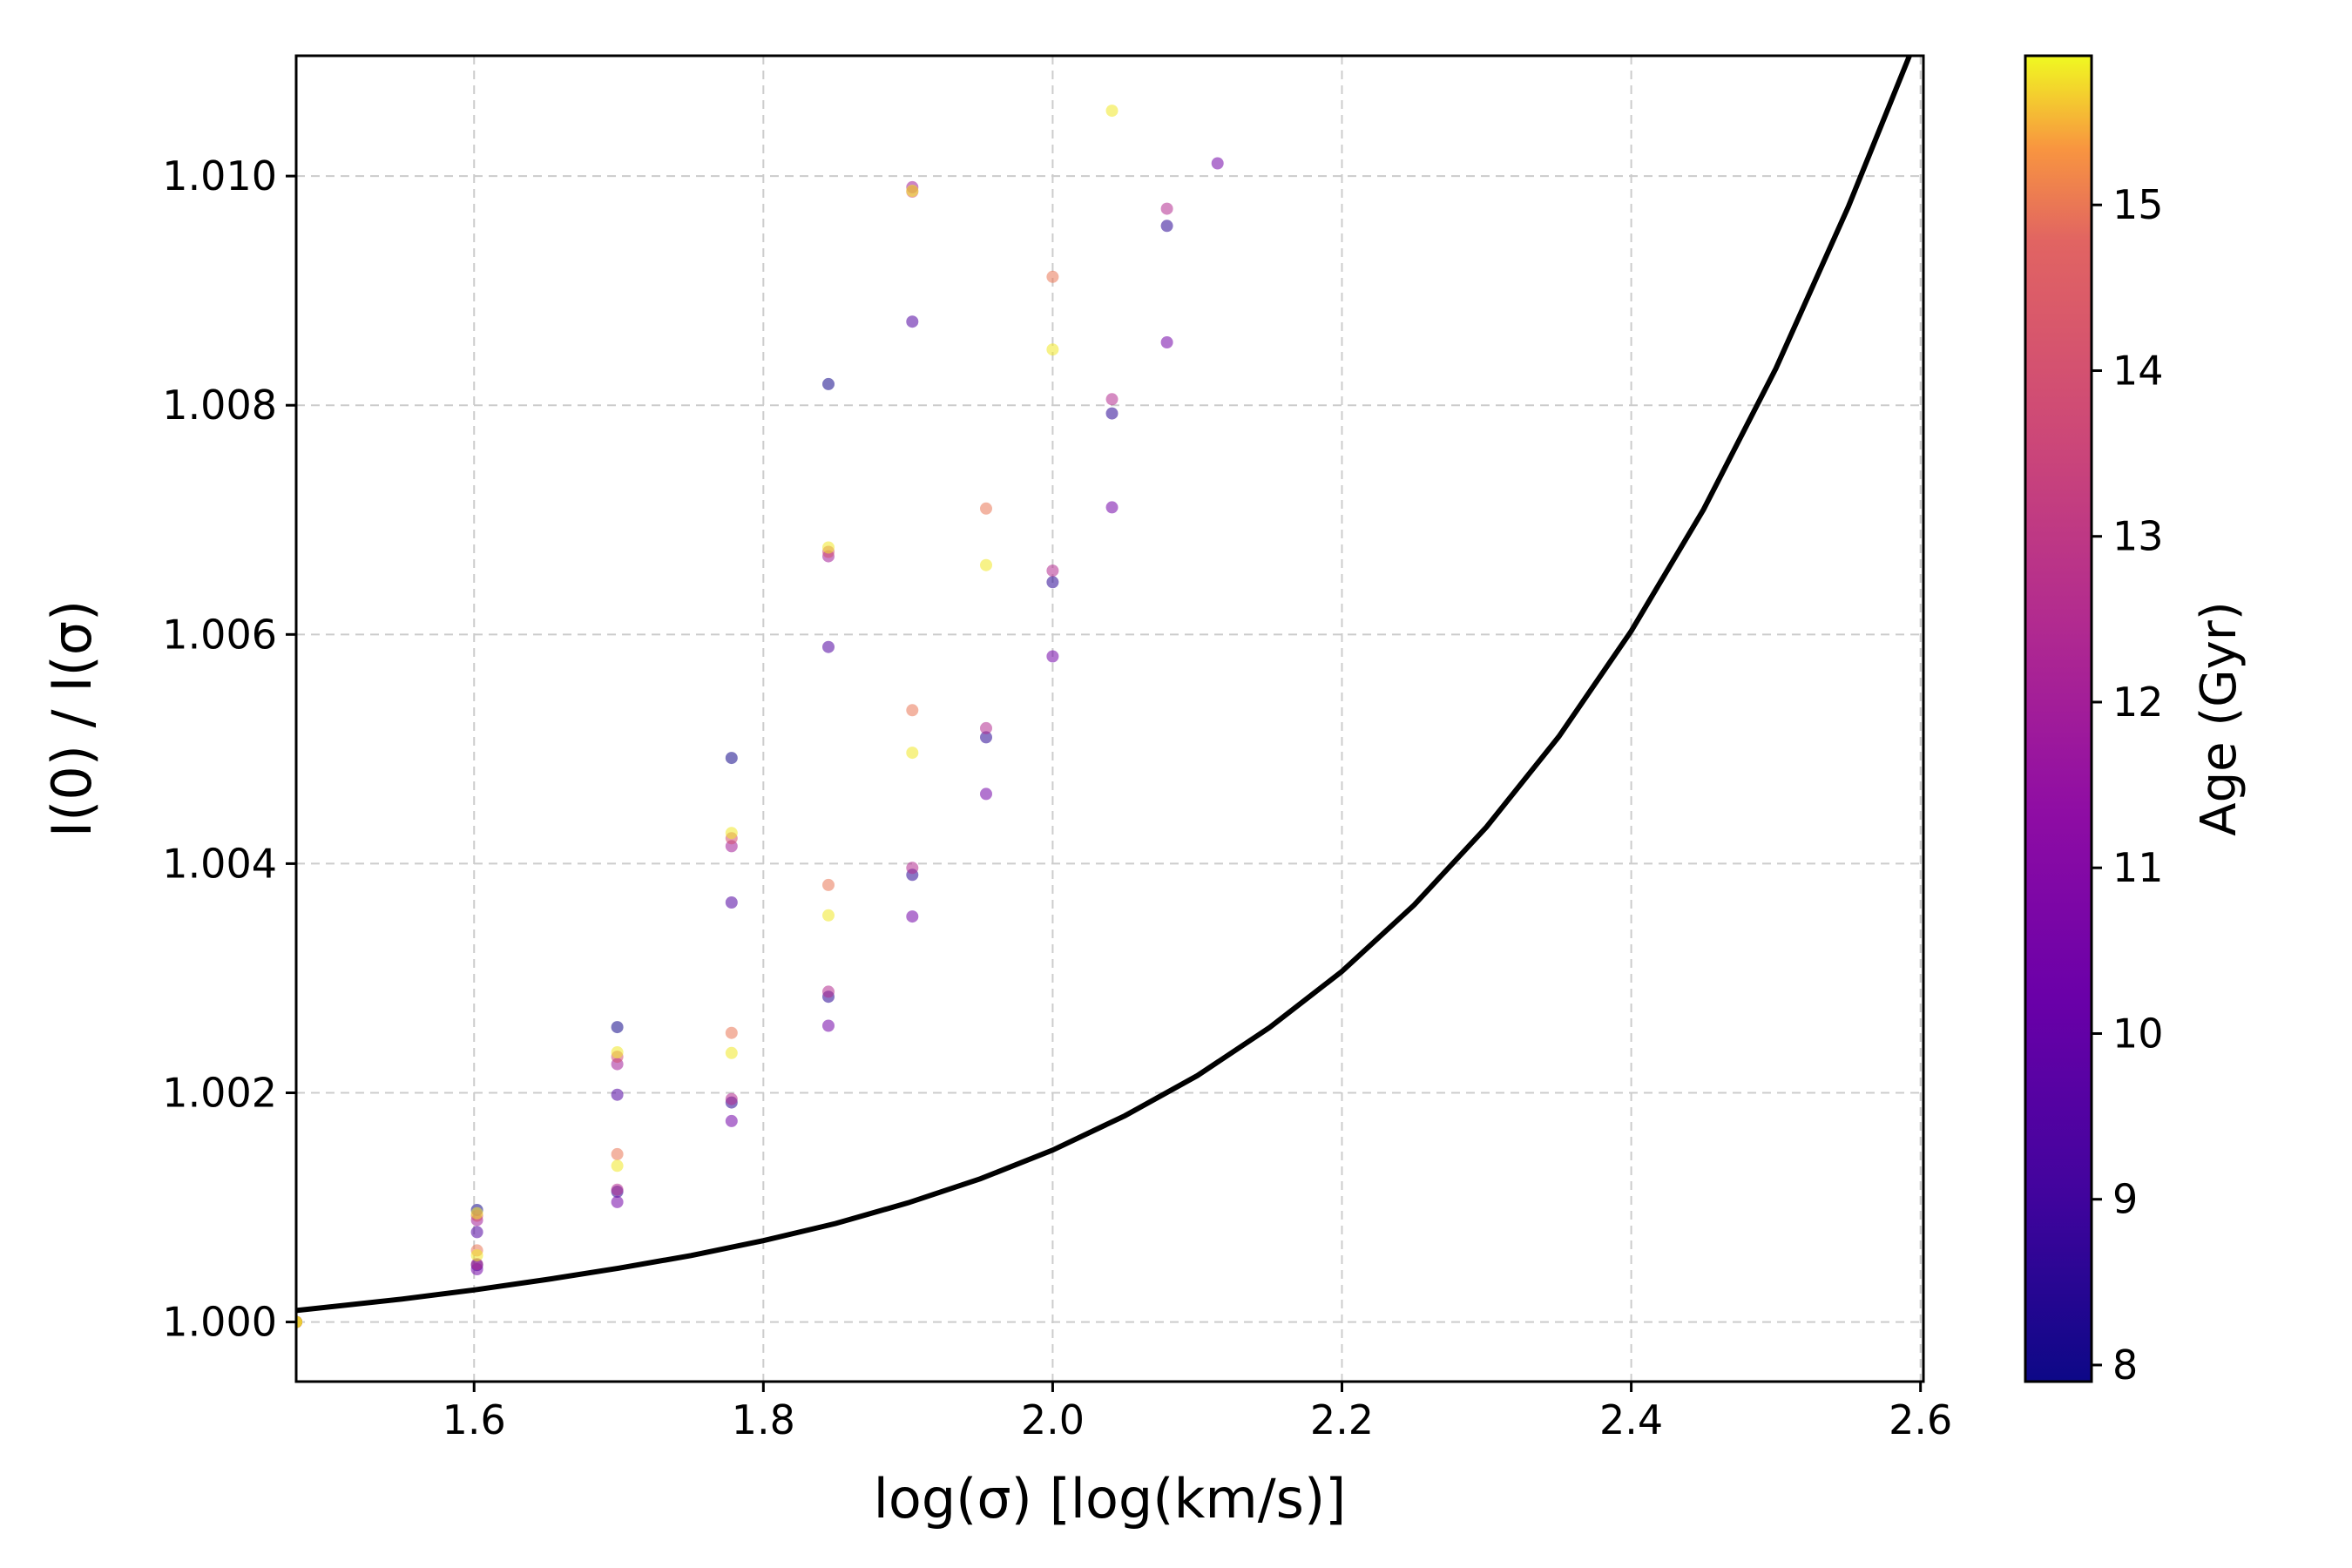 The width and height of the screenshot is (2352, 1568). I want to click on x-tick-label-0: 1.6, so click(475, 1419).